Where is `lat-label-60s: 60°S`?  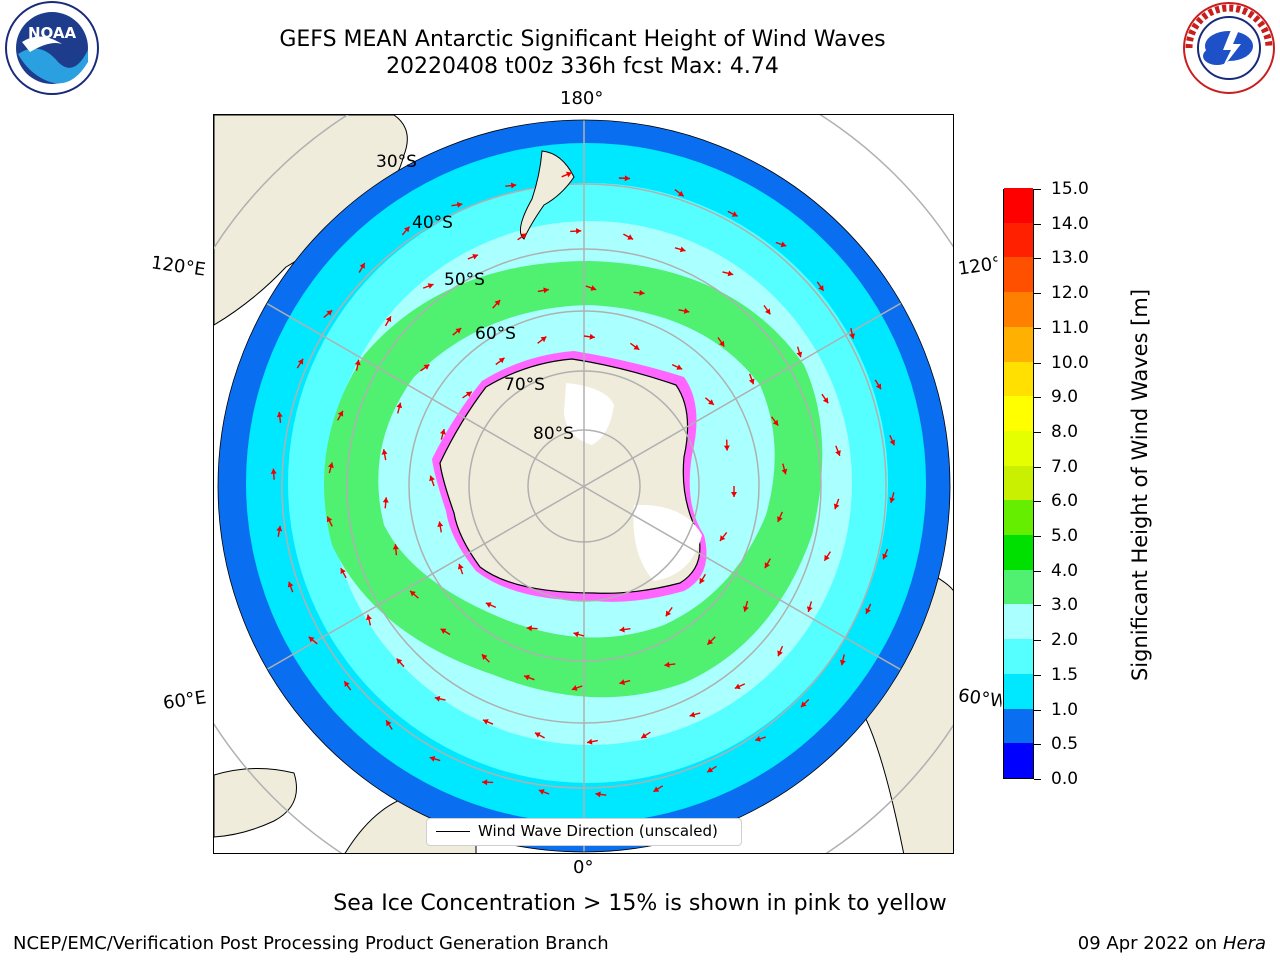 lat-label-60s: 60°S is located at coordinates (495, 334).